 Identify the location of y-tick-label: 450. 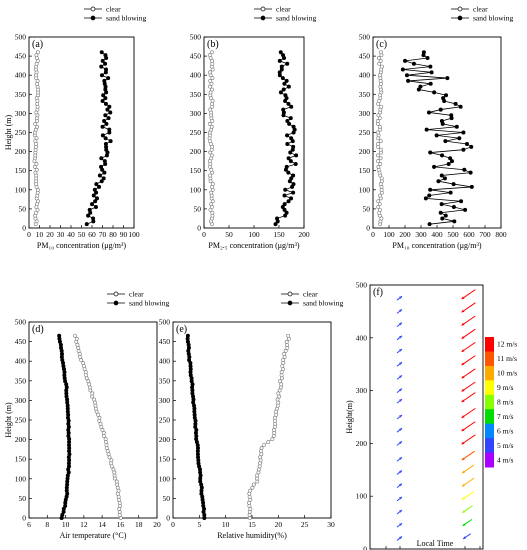
(165, 341).